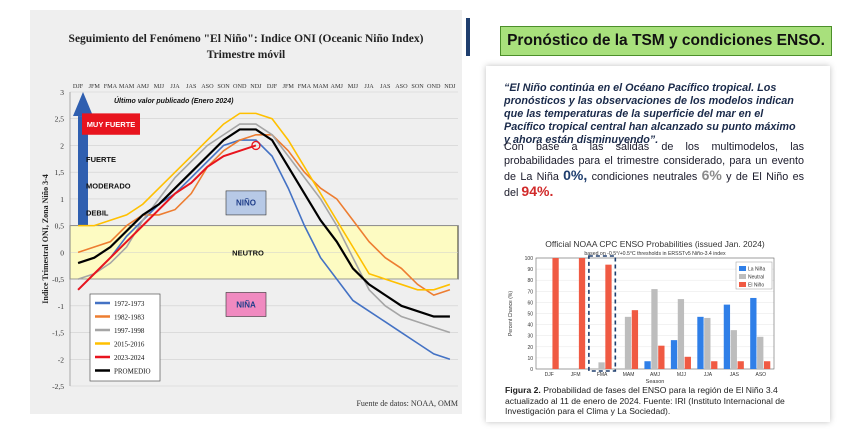 The width and height of the screenshot is (858, 436). I want to click on decorative-bar, so click(468, 37).